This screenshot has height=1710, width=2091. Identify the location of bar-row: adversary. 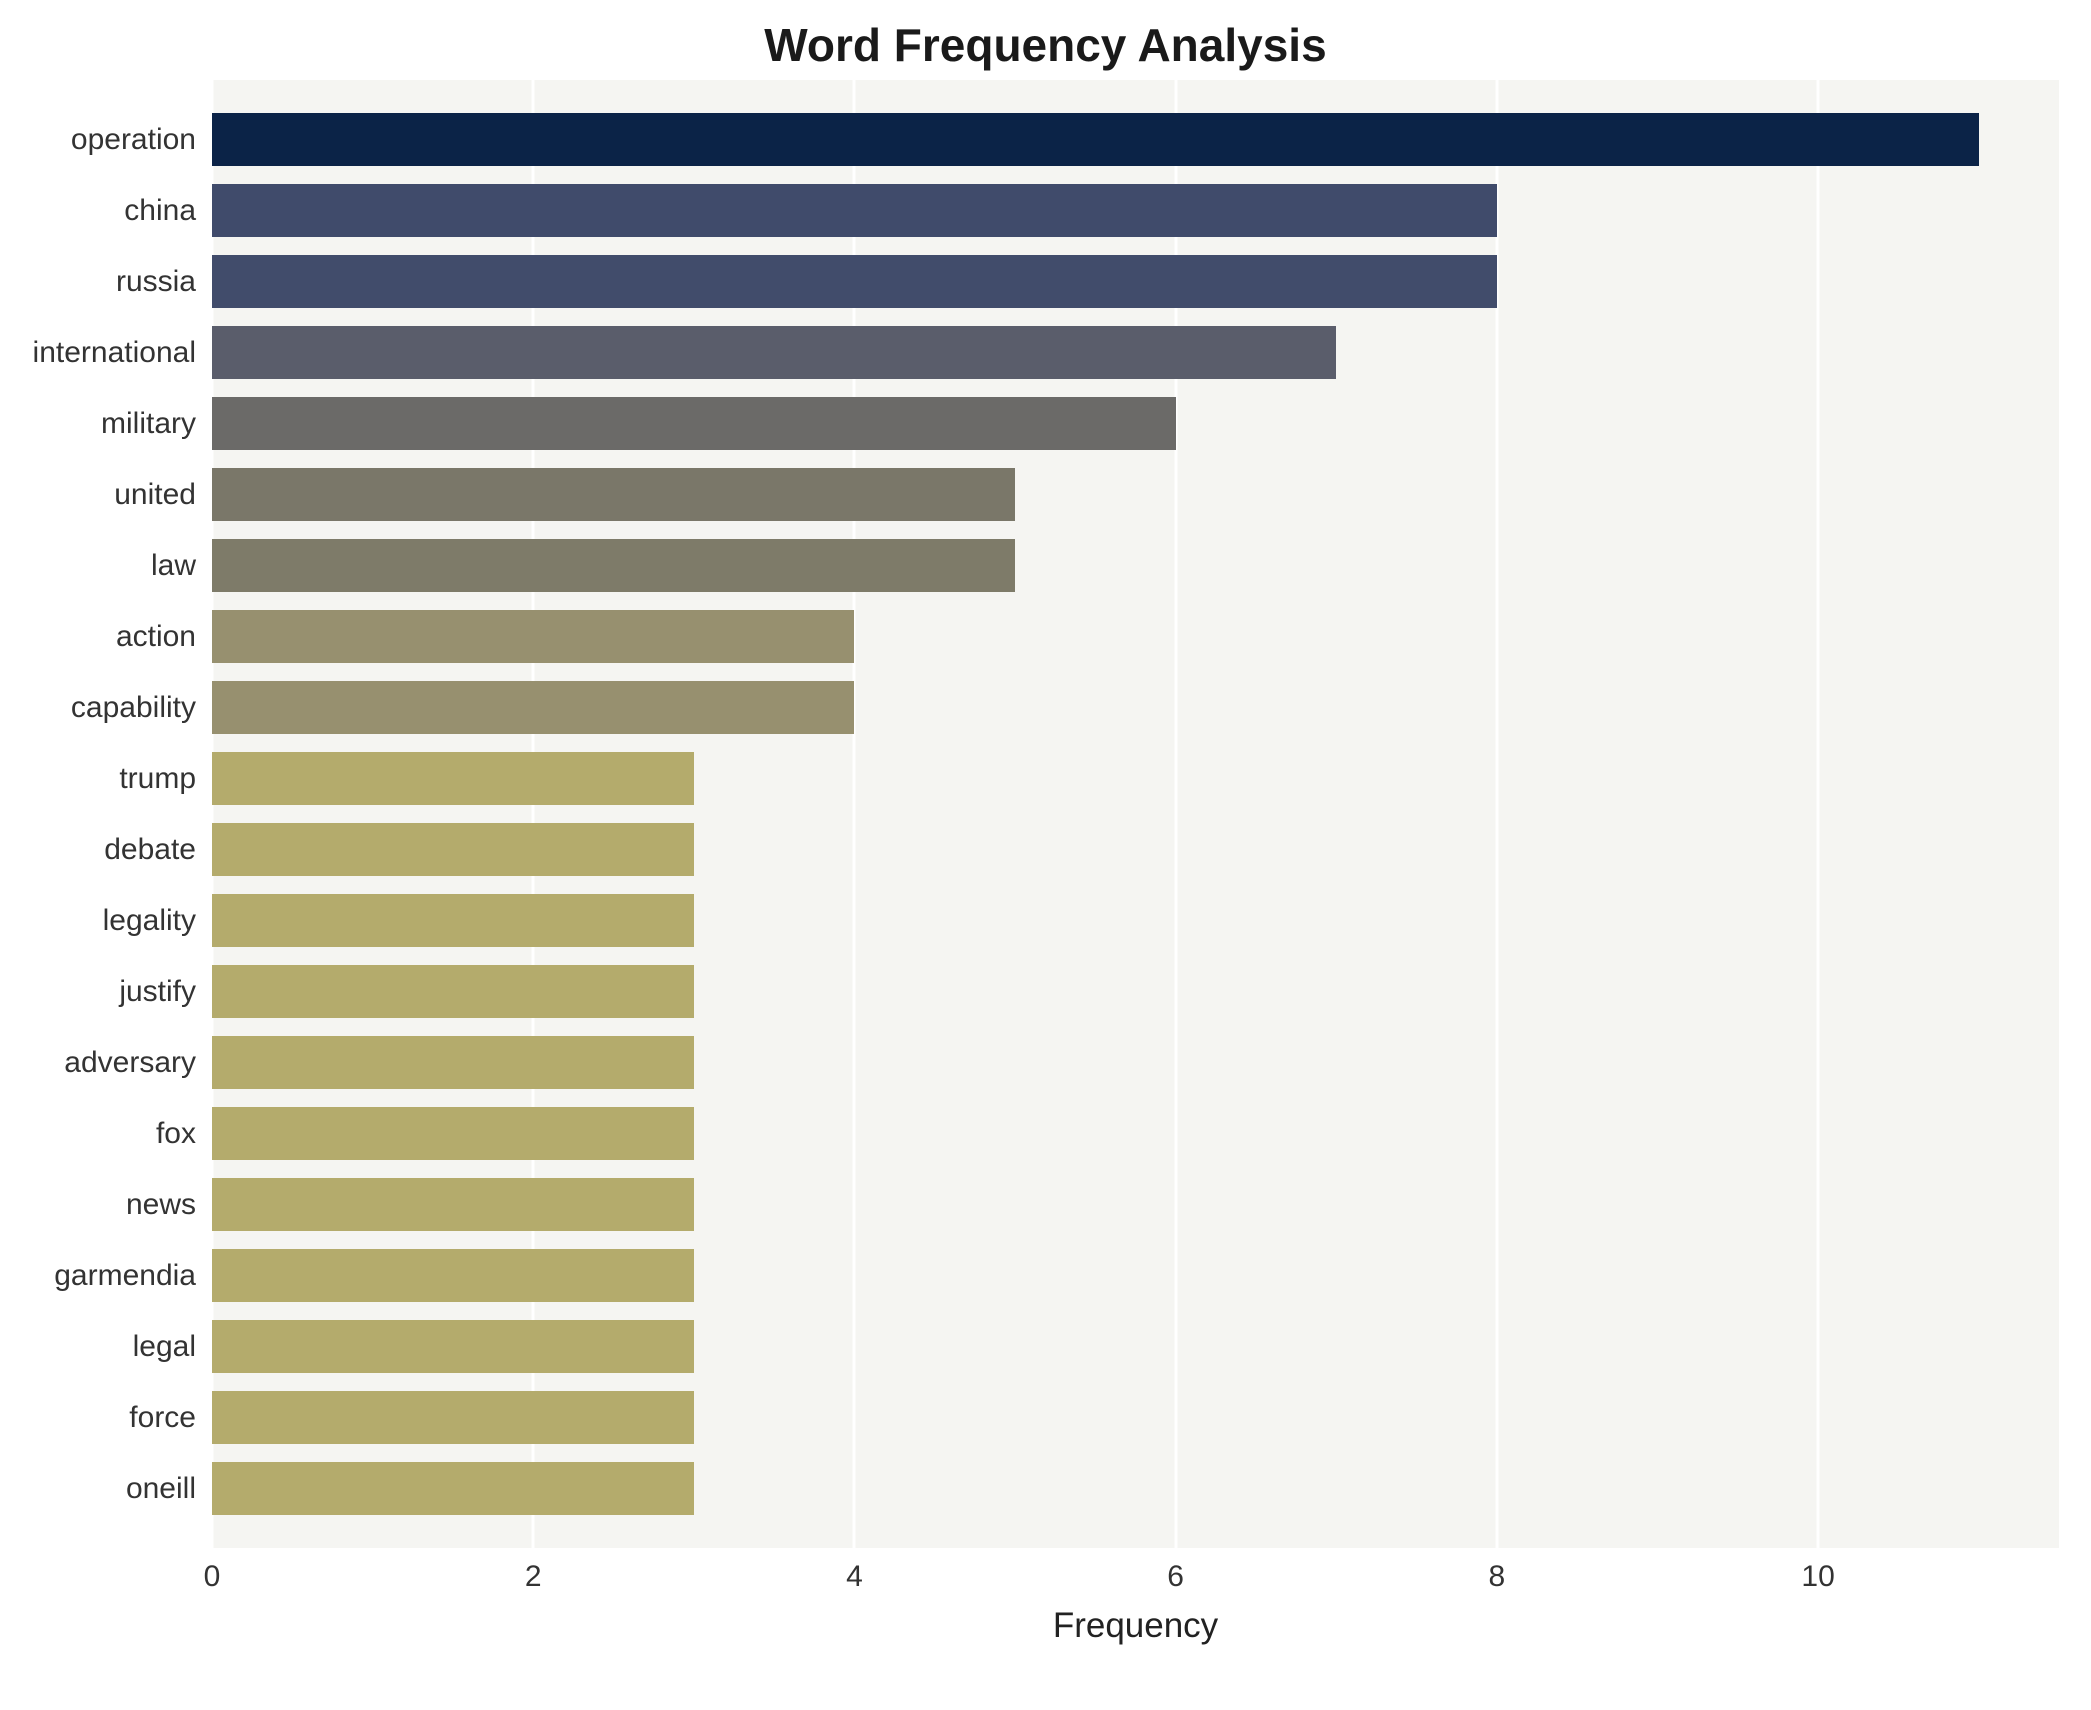
(1061, 1062).